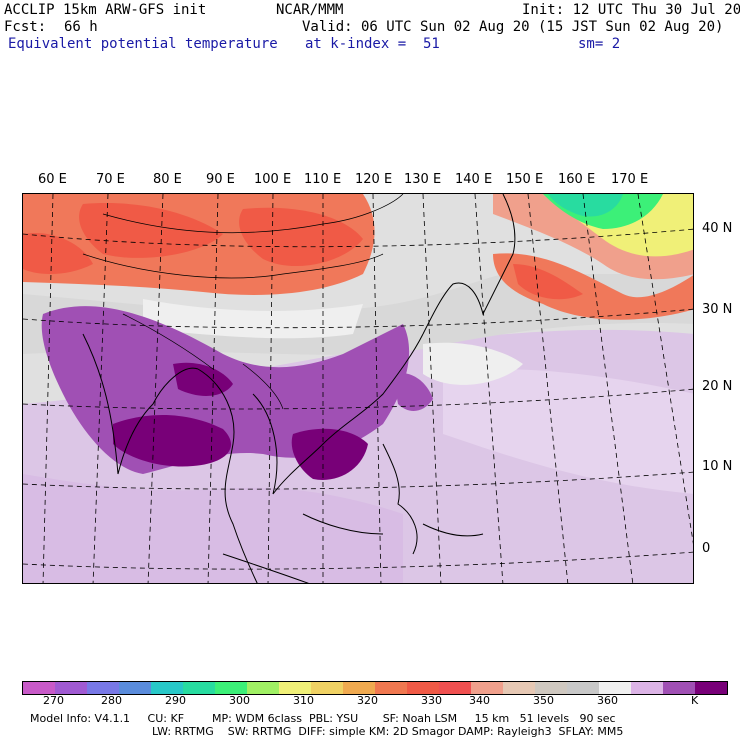 The height and width of the screenshot is (740, 740). I want to click on colorbar-label-280: 280, so click(111, 700).